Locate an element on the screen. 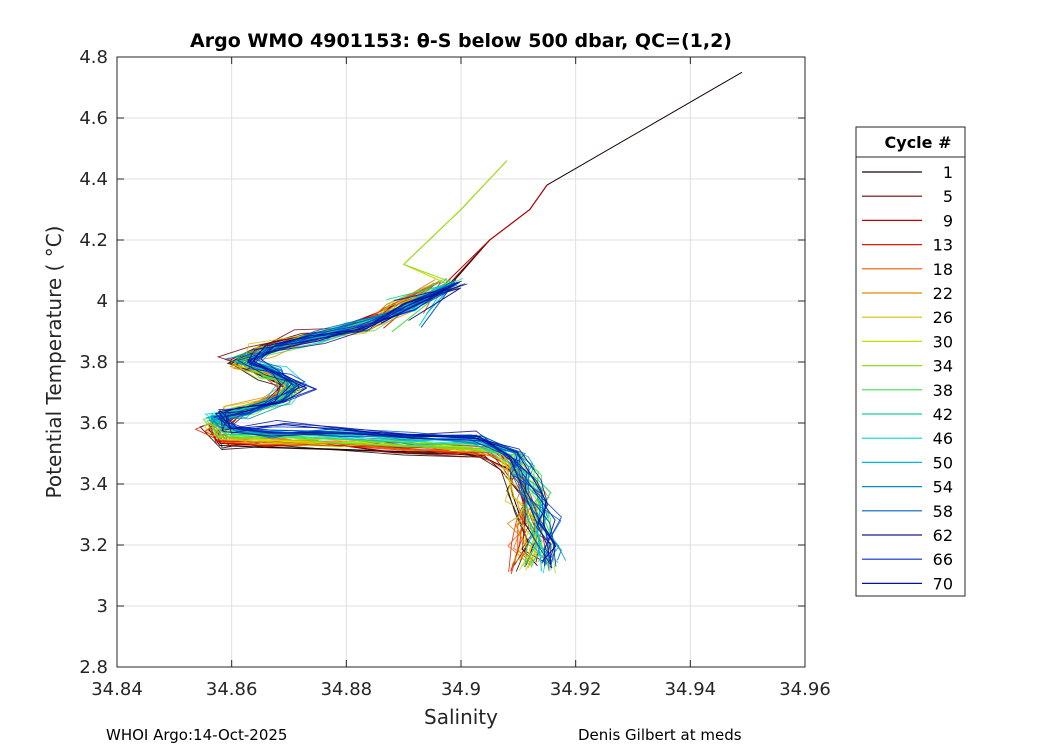 The width and height of the screenshot is (1050, 750). x-axis-label: Salinity is located at coordinates (461, 717).